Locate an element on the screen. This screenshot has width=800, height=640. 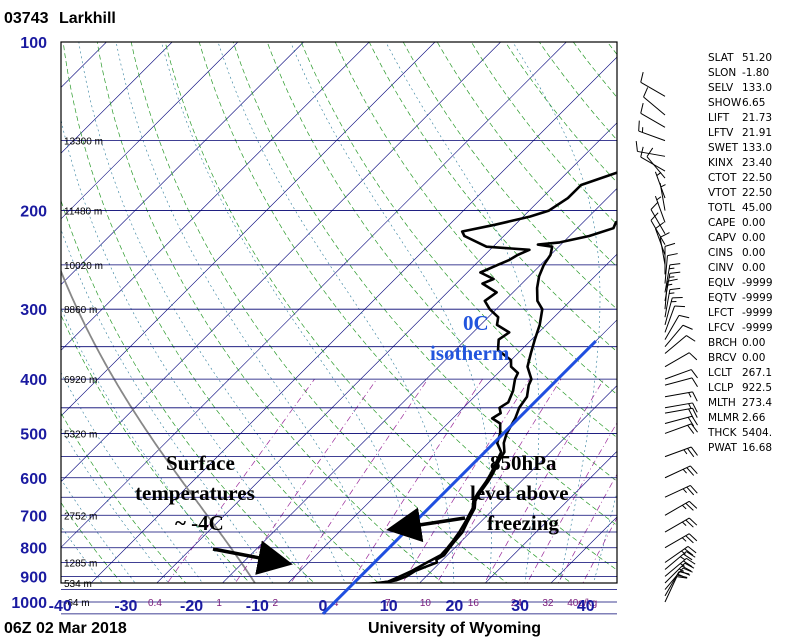
index-row-ctot: CTOT 22.50 is located at coordinates (751, 178).